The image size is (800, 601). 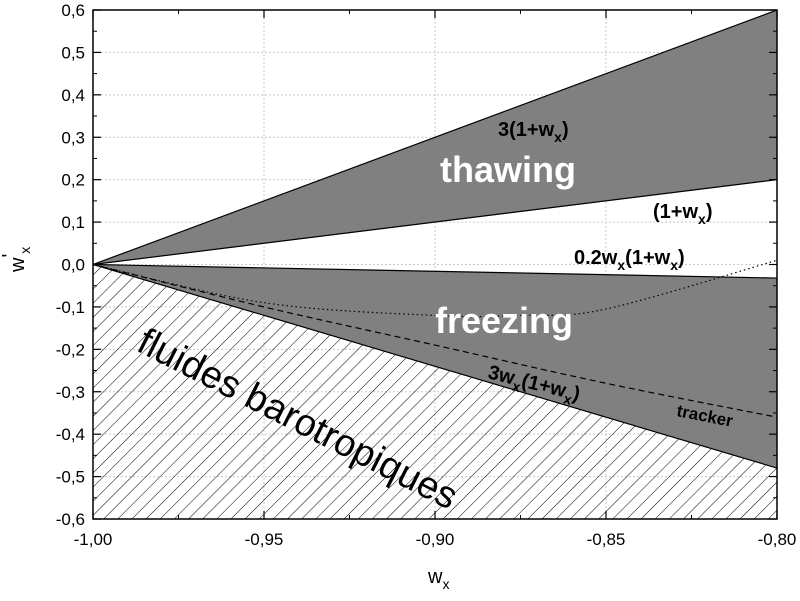 I want to click on y-tick-label: 0,1, so click(x=73, y=222).